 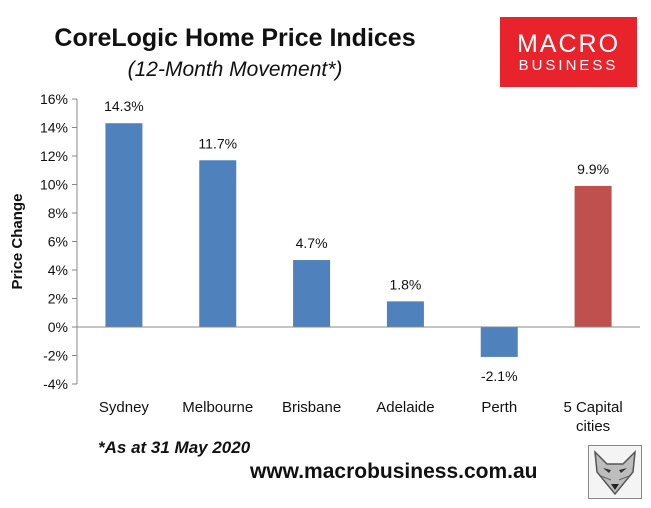 I want to click on y-tick-label: 0%, so click(x=58, y=327).